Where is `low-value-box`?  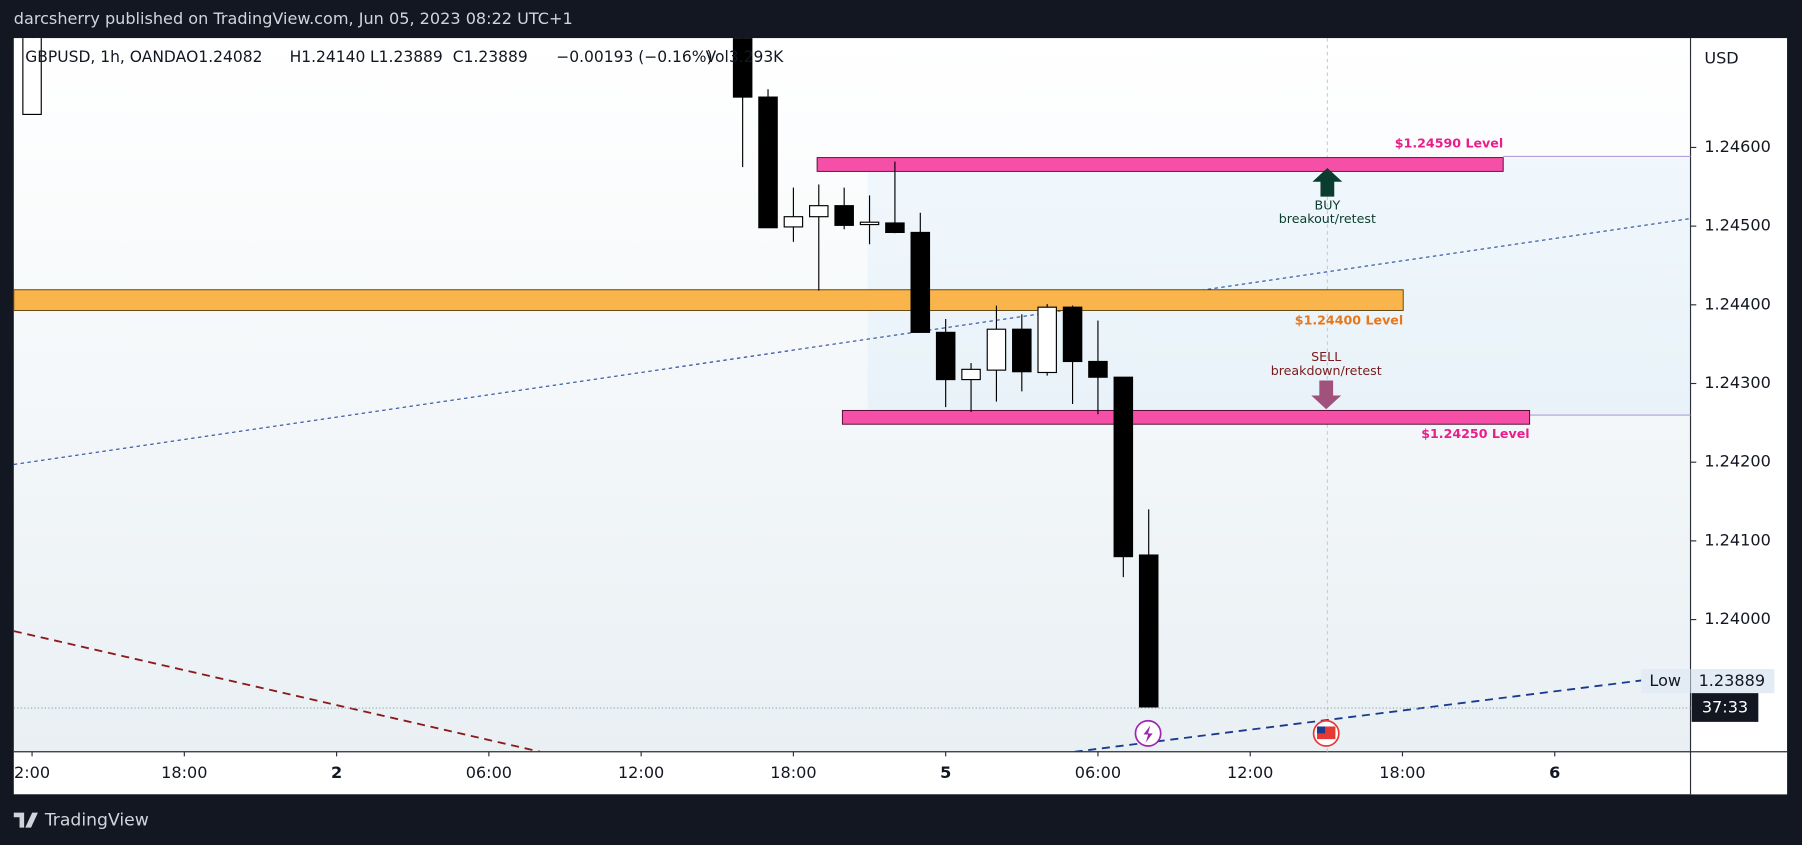
low-value-box is located at coordinates (1733, 681).